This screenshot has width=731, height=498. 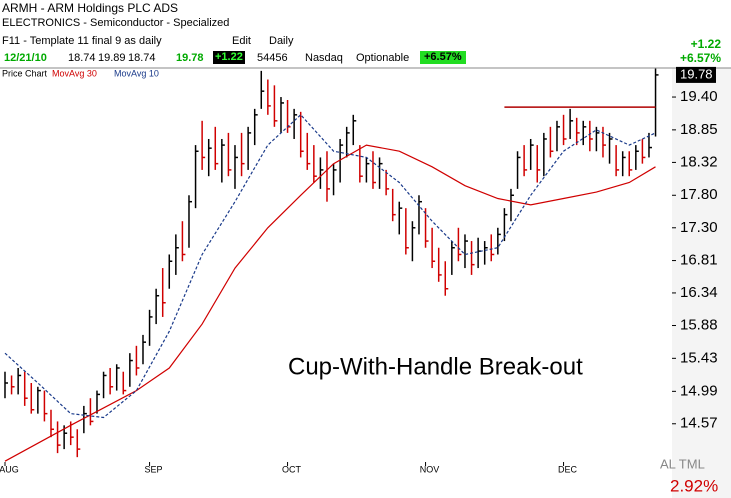 What do you see at coordinates (705, 44) in the screenshot?
I see `right-change: +1.22` at bounding box center [705, 44].